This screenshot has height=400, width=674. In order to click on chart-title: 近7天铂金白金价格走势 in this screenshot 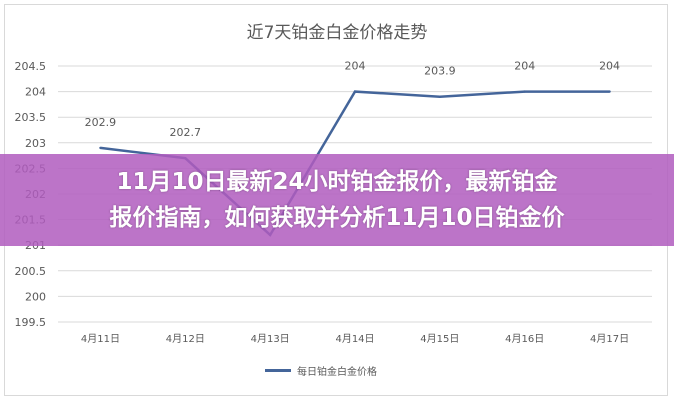, I will do `click(337, 33)`.